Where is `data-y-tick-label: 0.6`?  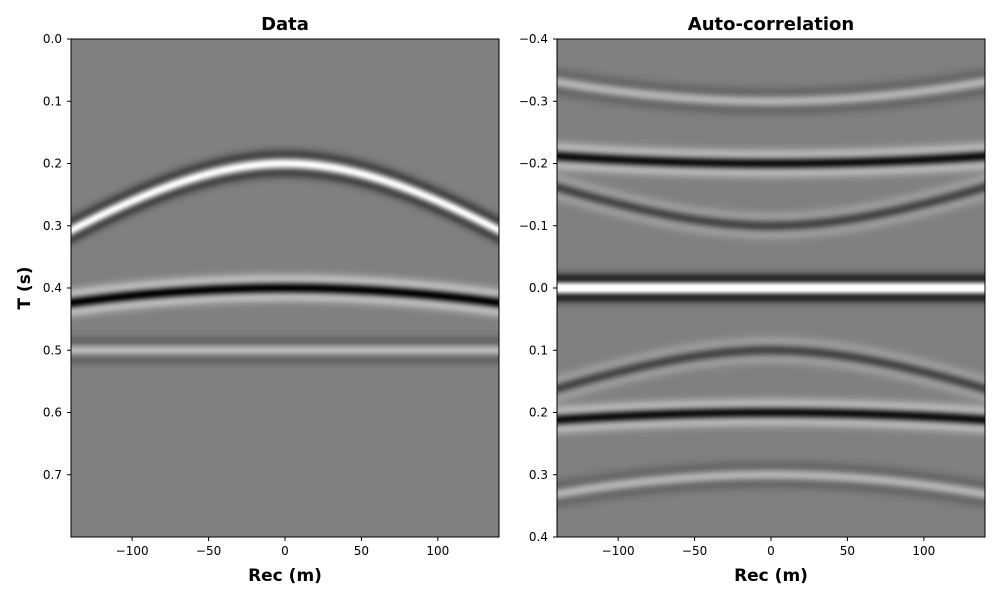
data-y-tick-label: 0.6 is located at coordinates (52, 413).